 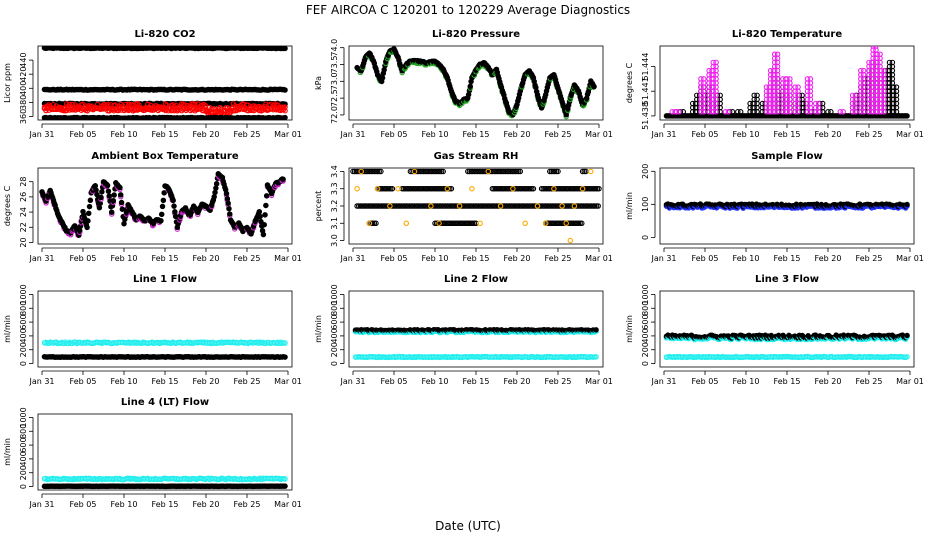 What do you see at coordinates (645, 237) in the screenshot?
I see `y-tick-label: 0` at bounding box center [645, 237].